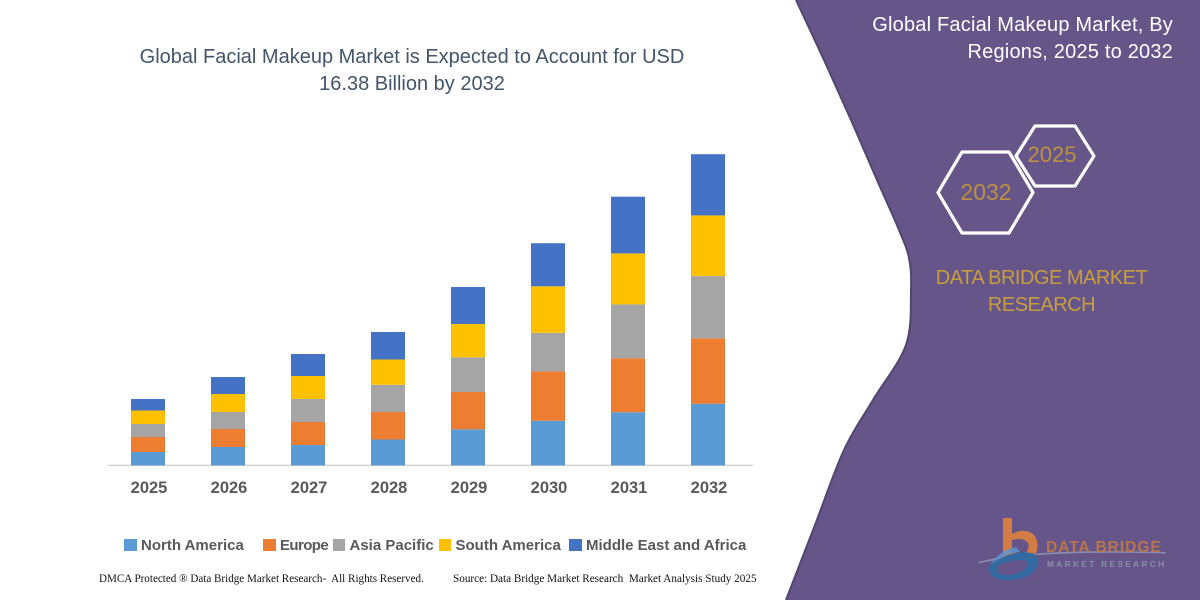 The width and height of the screenshot is (1200, 600). I want to click on svg-text: DATA BRIDGE, so click(1104, 547).